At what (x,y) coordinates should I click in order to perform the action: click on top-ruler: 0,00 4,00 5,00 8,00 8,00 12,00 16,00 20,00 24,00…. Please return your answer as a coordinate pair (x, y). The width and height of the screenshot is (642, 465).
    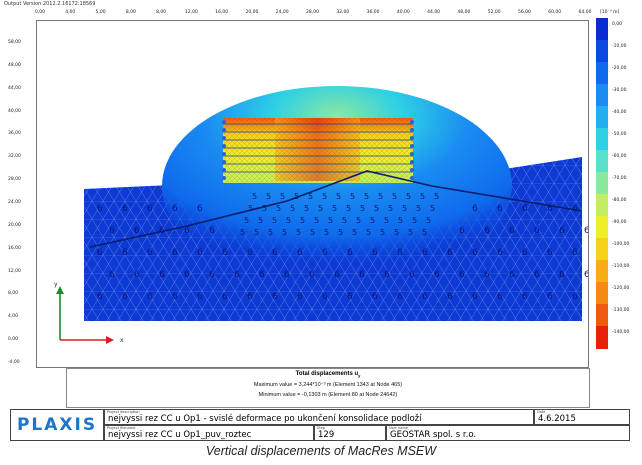
    Looking at the image, I should click on (313, 15).